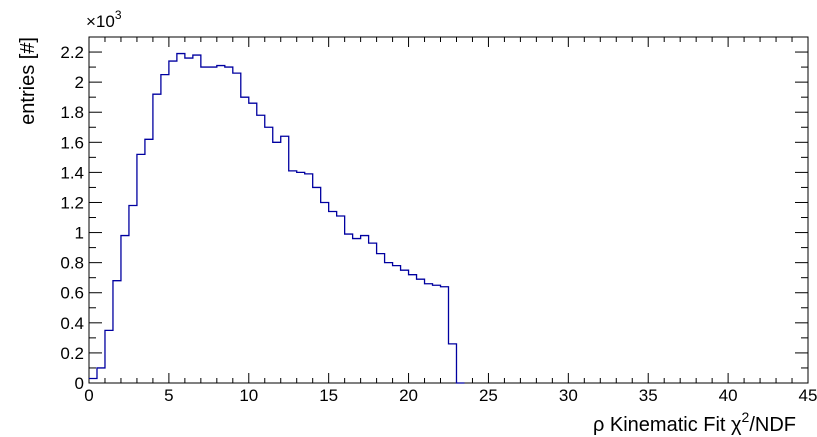 This screenshot has height=437, width=817. Describe the element at coordinates (168, 395) in the screenshot. I see `x-tick-label: 5` at that location.